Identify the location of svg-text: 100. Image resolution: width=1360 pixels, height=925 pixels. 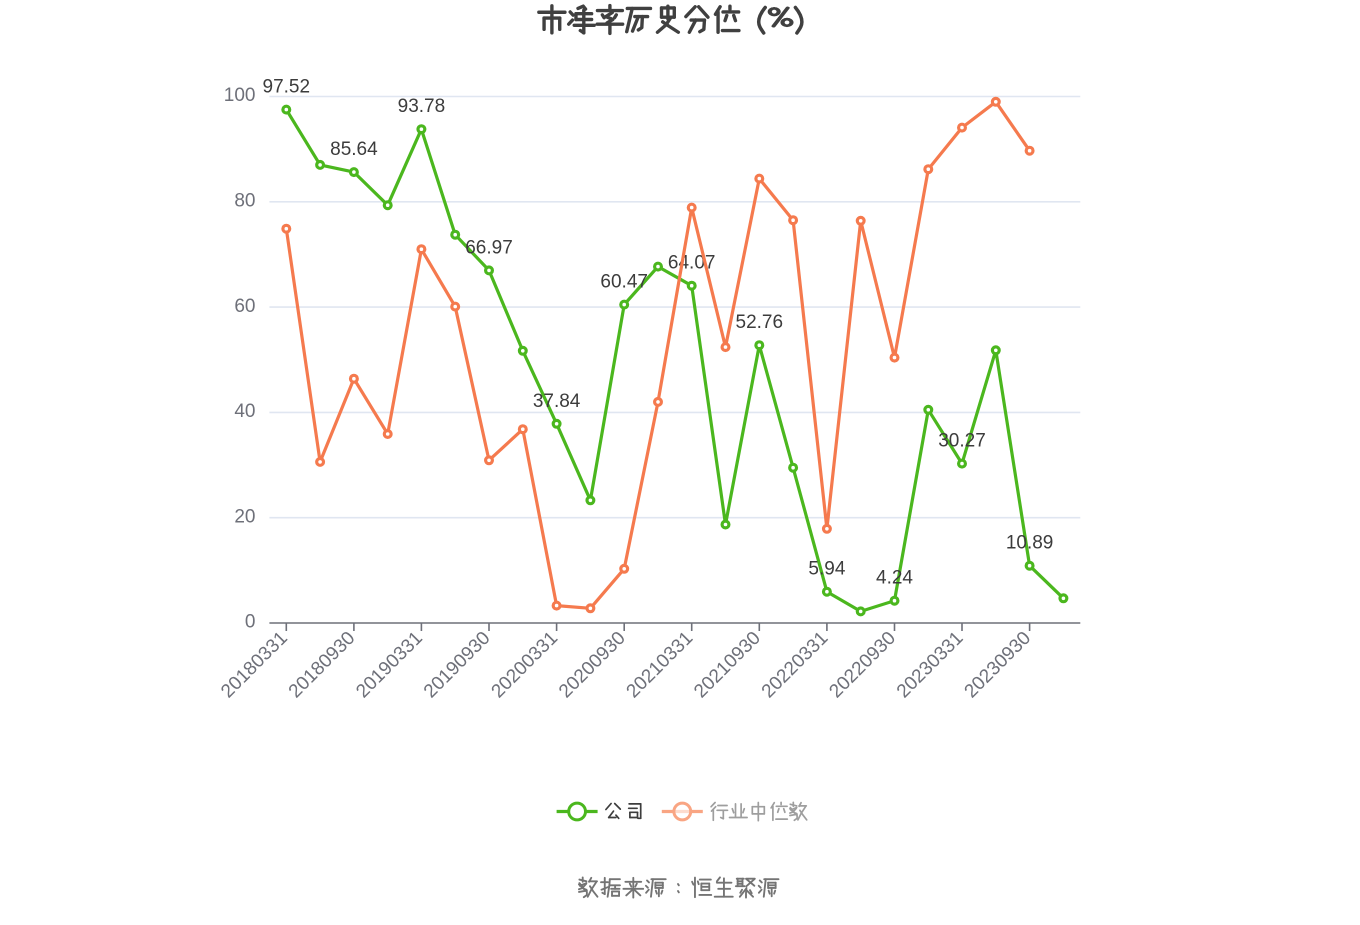
(240, 95).